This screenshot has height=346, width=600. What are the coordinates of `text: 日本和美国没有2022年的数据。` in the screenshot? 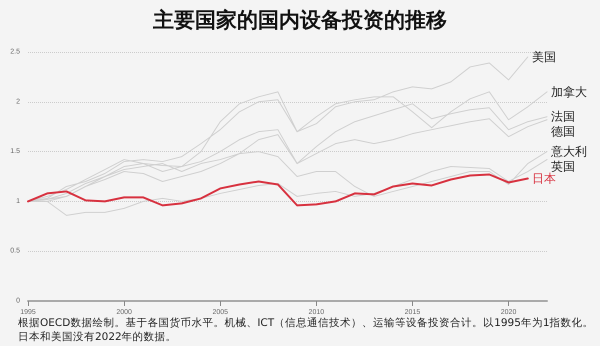 It's located at (98, 337).